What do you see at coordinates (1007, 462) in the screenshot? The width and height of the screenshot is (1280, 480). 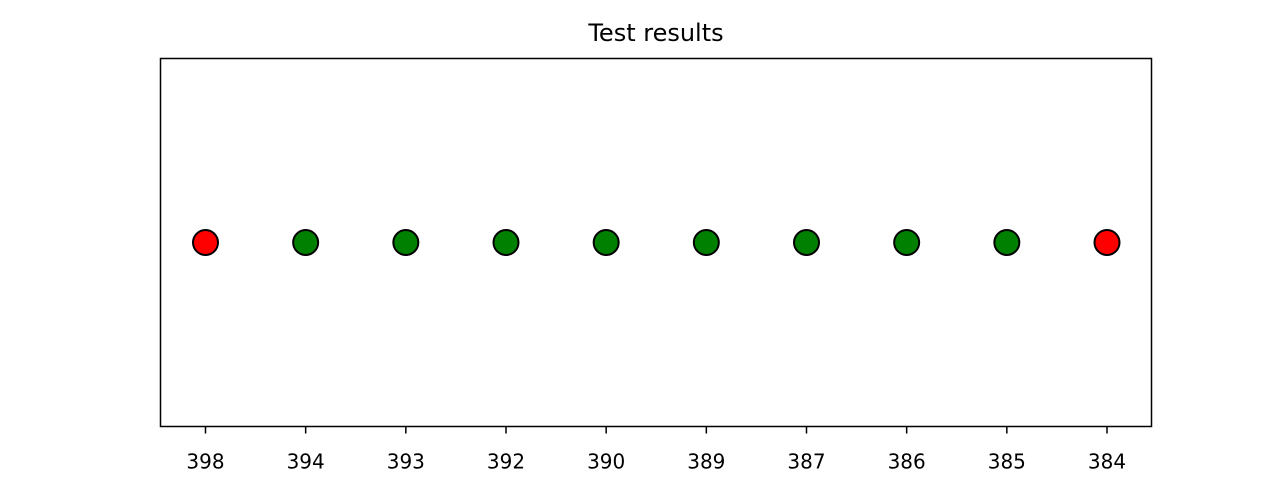 I see `x-tick-label: 385` at bounding box center [1007, 462].